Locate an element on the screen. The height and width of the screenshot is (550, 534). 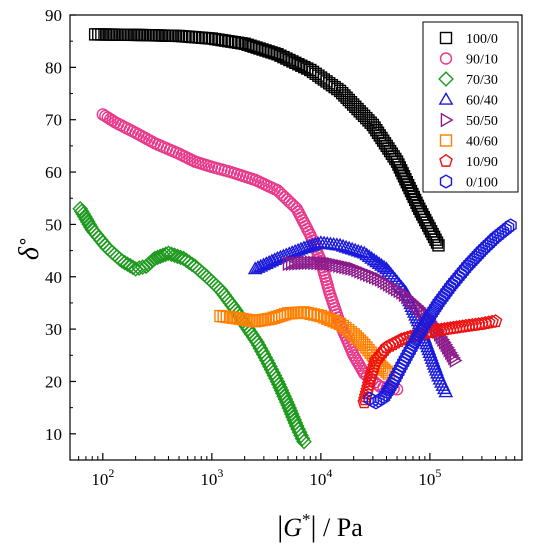
y-tick-label: 60 is located at coordinates (53, 172).